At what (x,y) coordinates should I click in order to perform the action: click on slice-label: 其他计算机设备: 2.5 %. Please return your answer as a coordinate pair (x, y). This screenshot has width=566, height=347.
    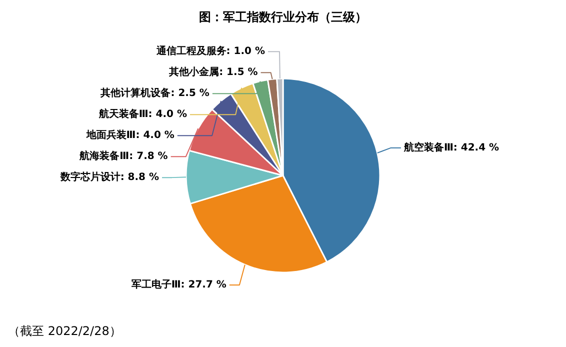
    Looking at the image, I should click on (155, 93).